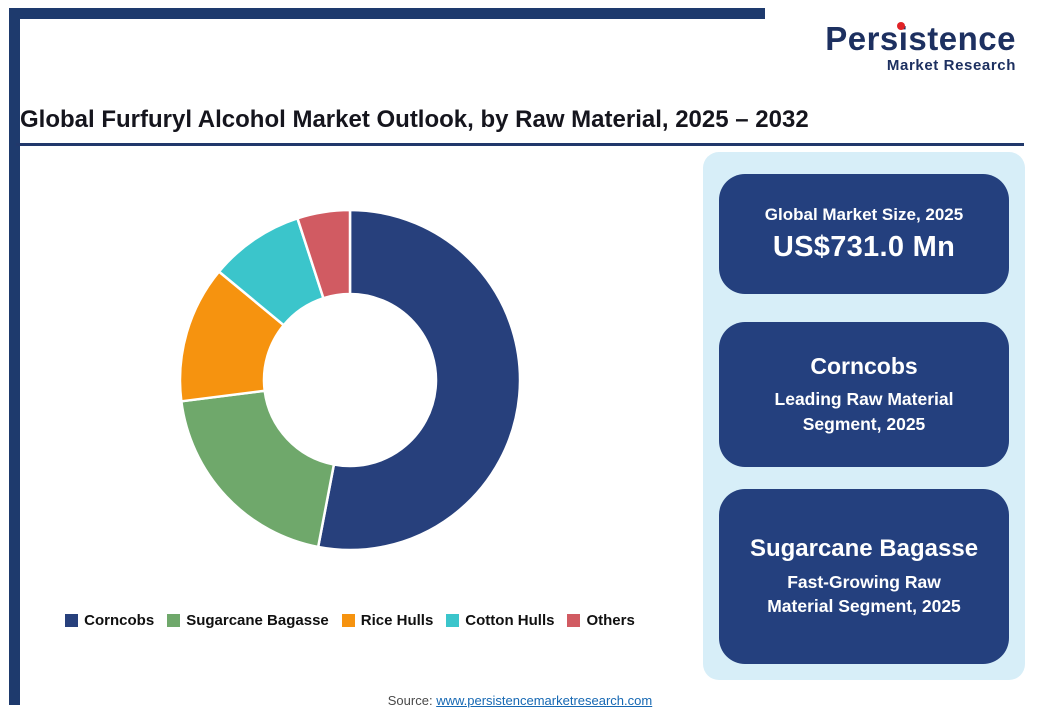  What do you see at coordinates (951, 65) in the screenshot?
I see `logo-subtitle-text: Market Research` at bounding box center [951, 65].